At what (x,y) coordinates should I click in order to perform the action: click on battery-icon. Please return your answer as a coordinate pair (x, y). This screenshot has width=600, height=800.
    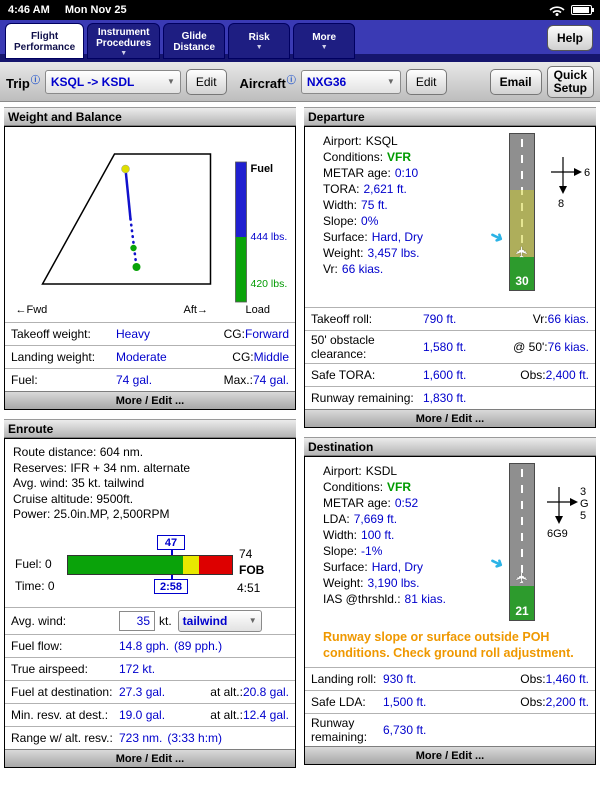
    Looking at the image, I should click on (582, 10).